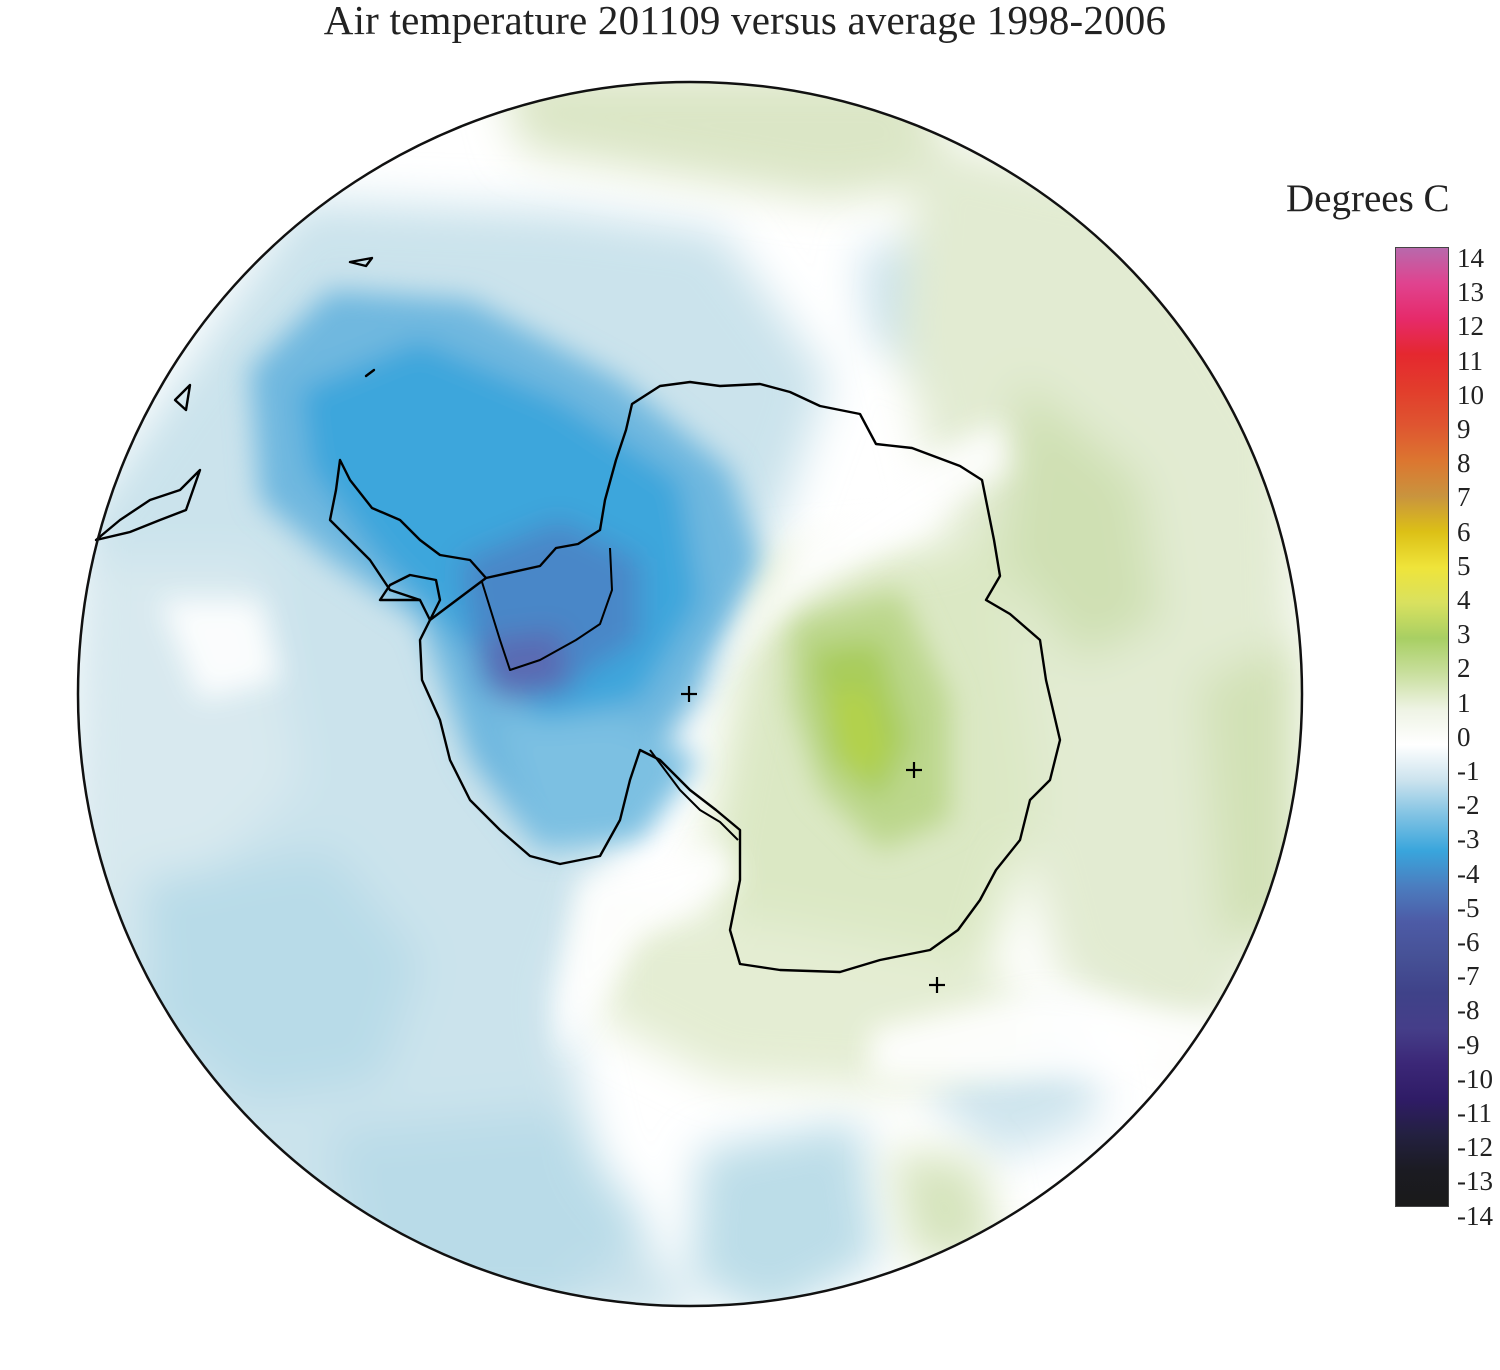  I want to click on colorbar-tick-label: 9, so click(1464, 429).